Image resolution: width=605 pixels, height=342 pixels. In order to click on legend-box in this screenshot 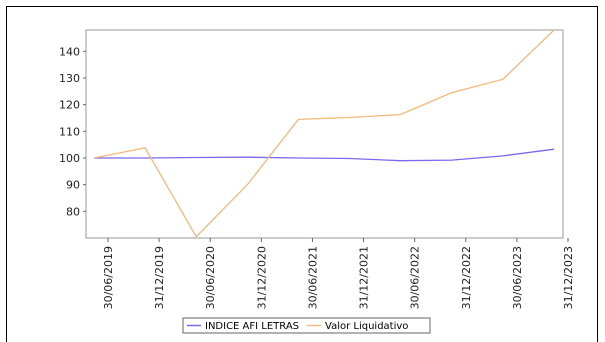, I will do `click(306, 325)`.